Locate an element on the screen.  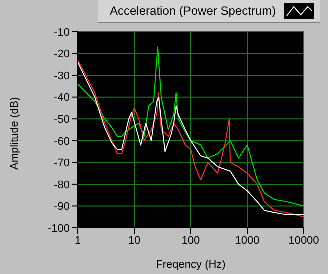
y-tick-label: -90 is located at coordinates (62, 207).